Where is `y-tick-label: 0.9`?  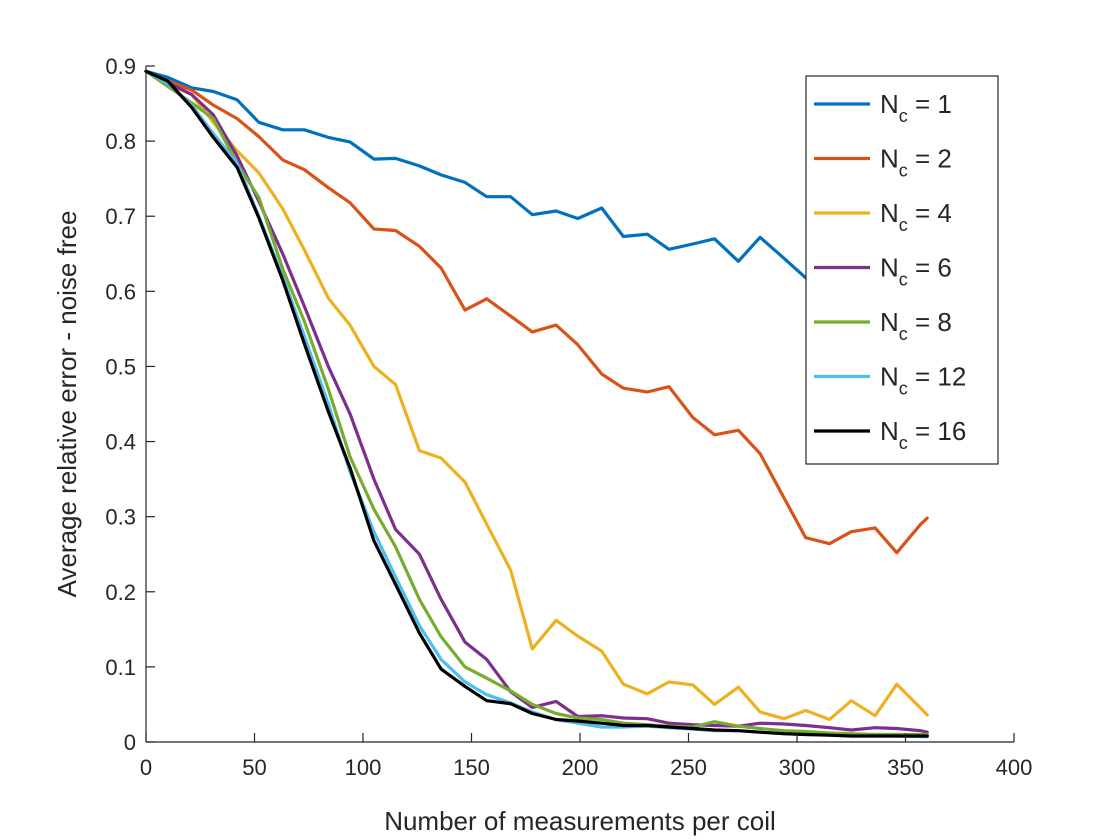 y-tick-label: 0.9 is located at coordinates (120, 66).